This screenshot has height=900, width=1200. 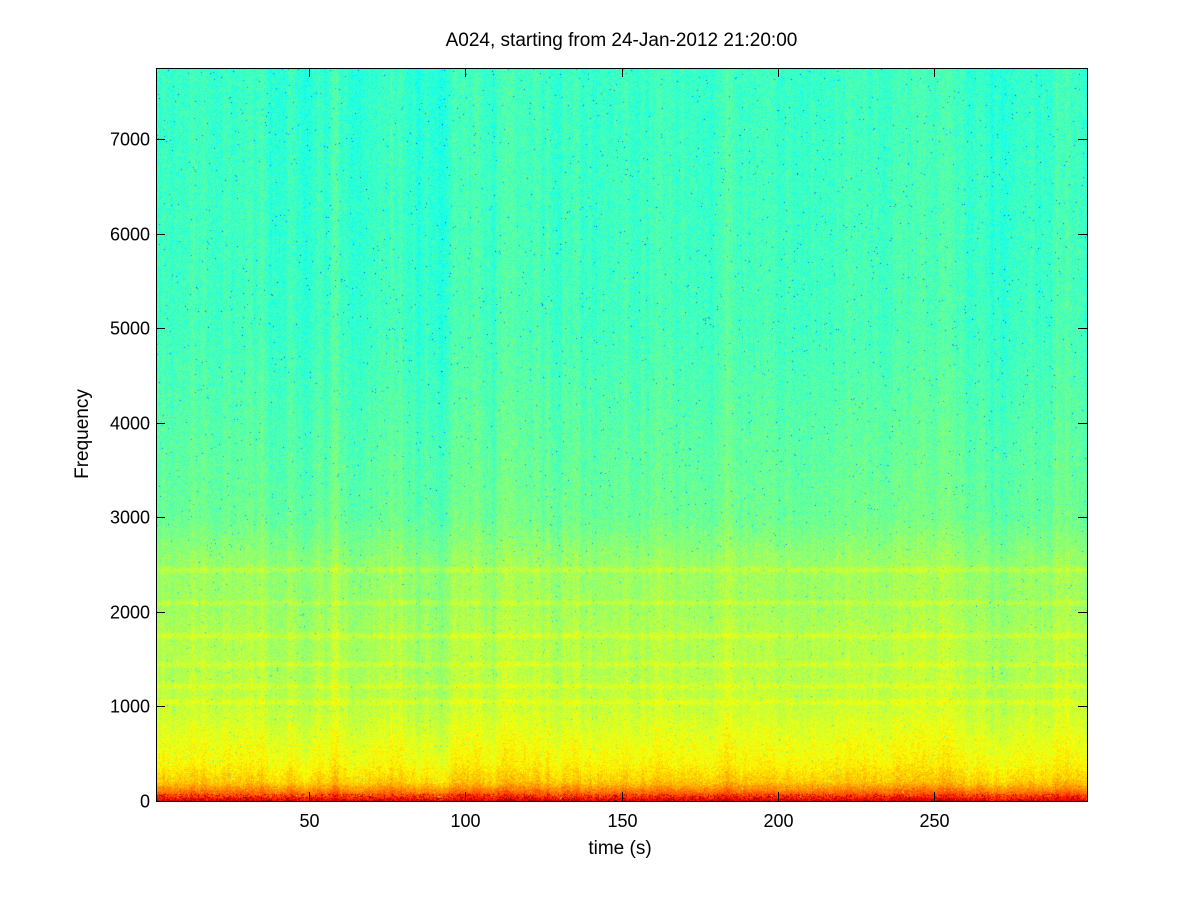 I want to click on y-tick-label: 2000, so click(x=130, y=613).